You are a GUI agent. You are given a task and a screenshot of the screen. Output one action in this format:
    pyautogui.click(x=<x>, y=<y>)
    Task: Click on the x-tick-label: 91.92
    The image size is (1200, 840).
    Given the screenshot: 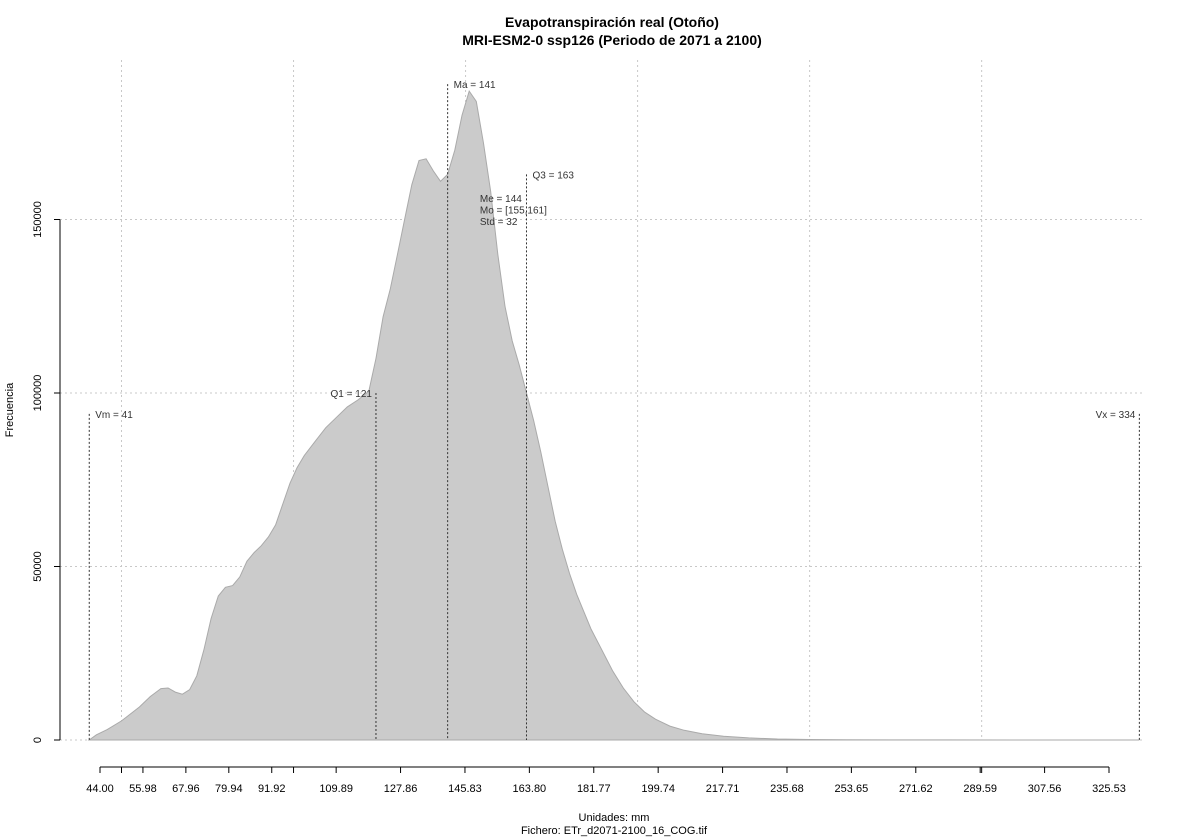 What is the action you would take?
    pyautogui.click(x=272, y=789)
    